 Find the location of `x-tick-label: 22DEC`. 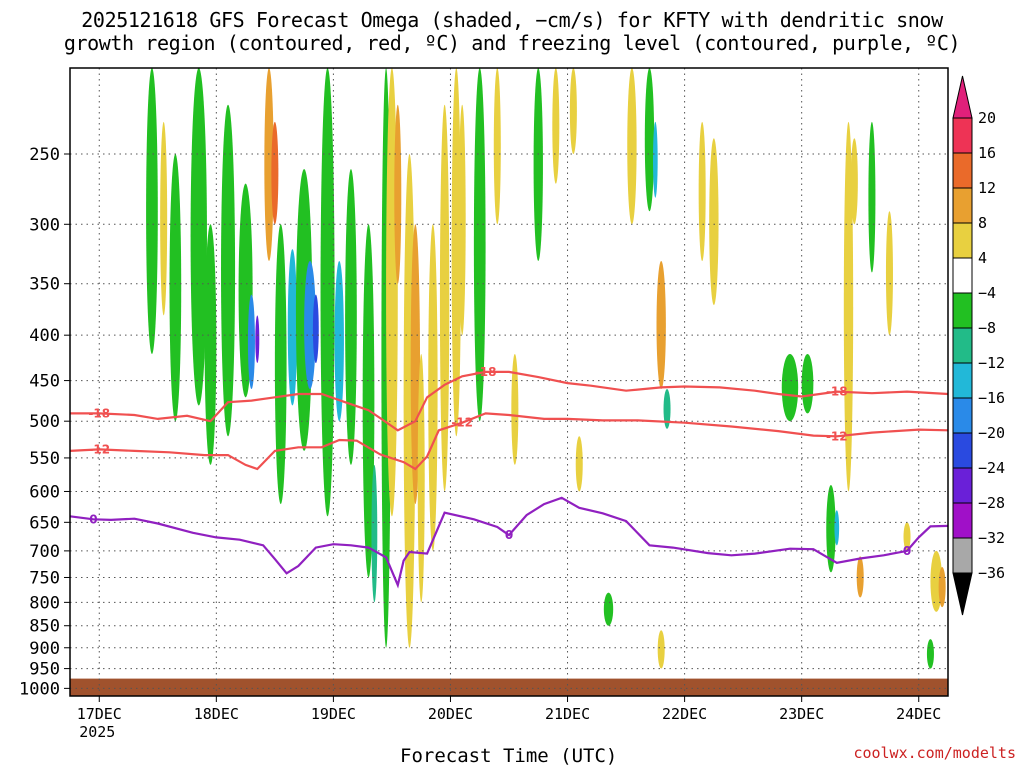

x-tick-label: 22DEC is located at coordinates (684, 714).